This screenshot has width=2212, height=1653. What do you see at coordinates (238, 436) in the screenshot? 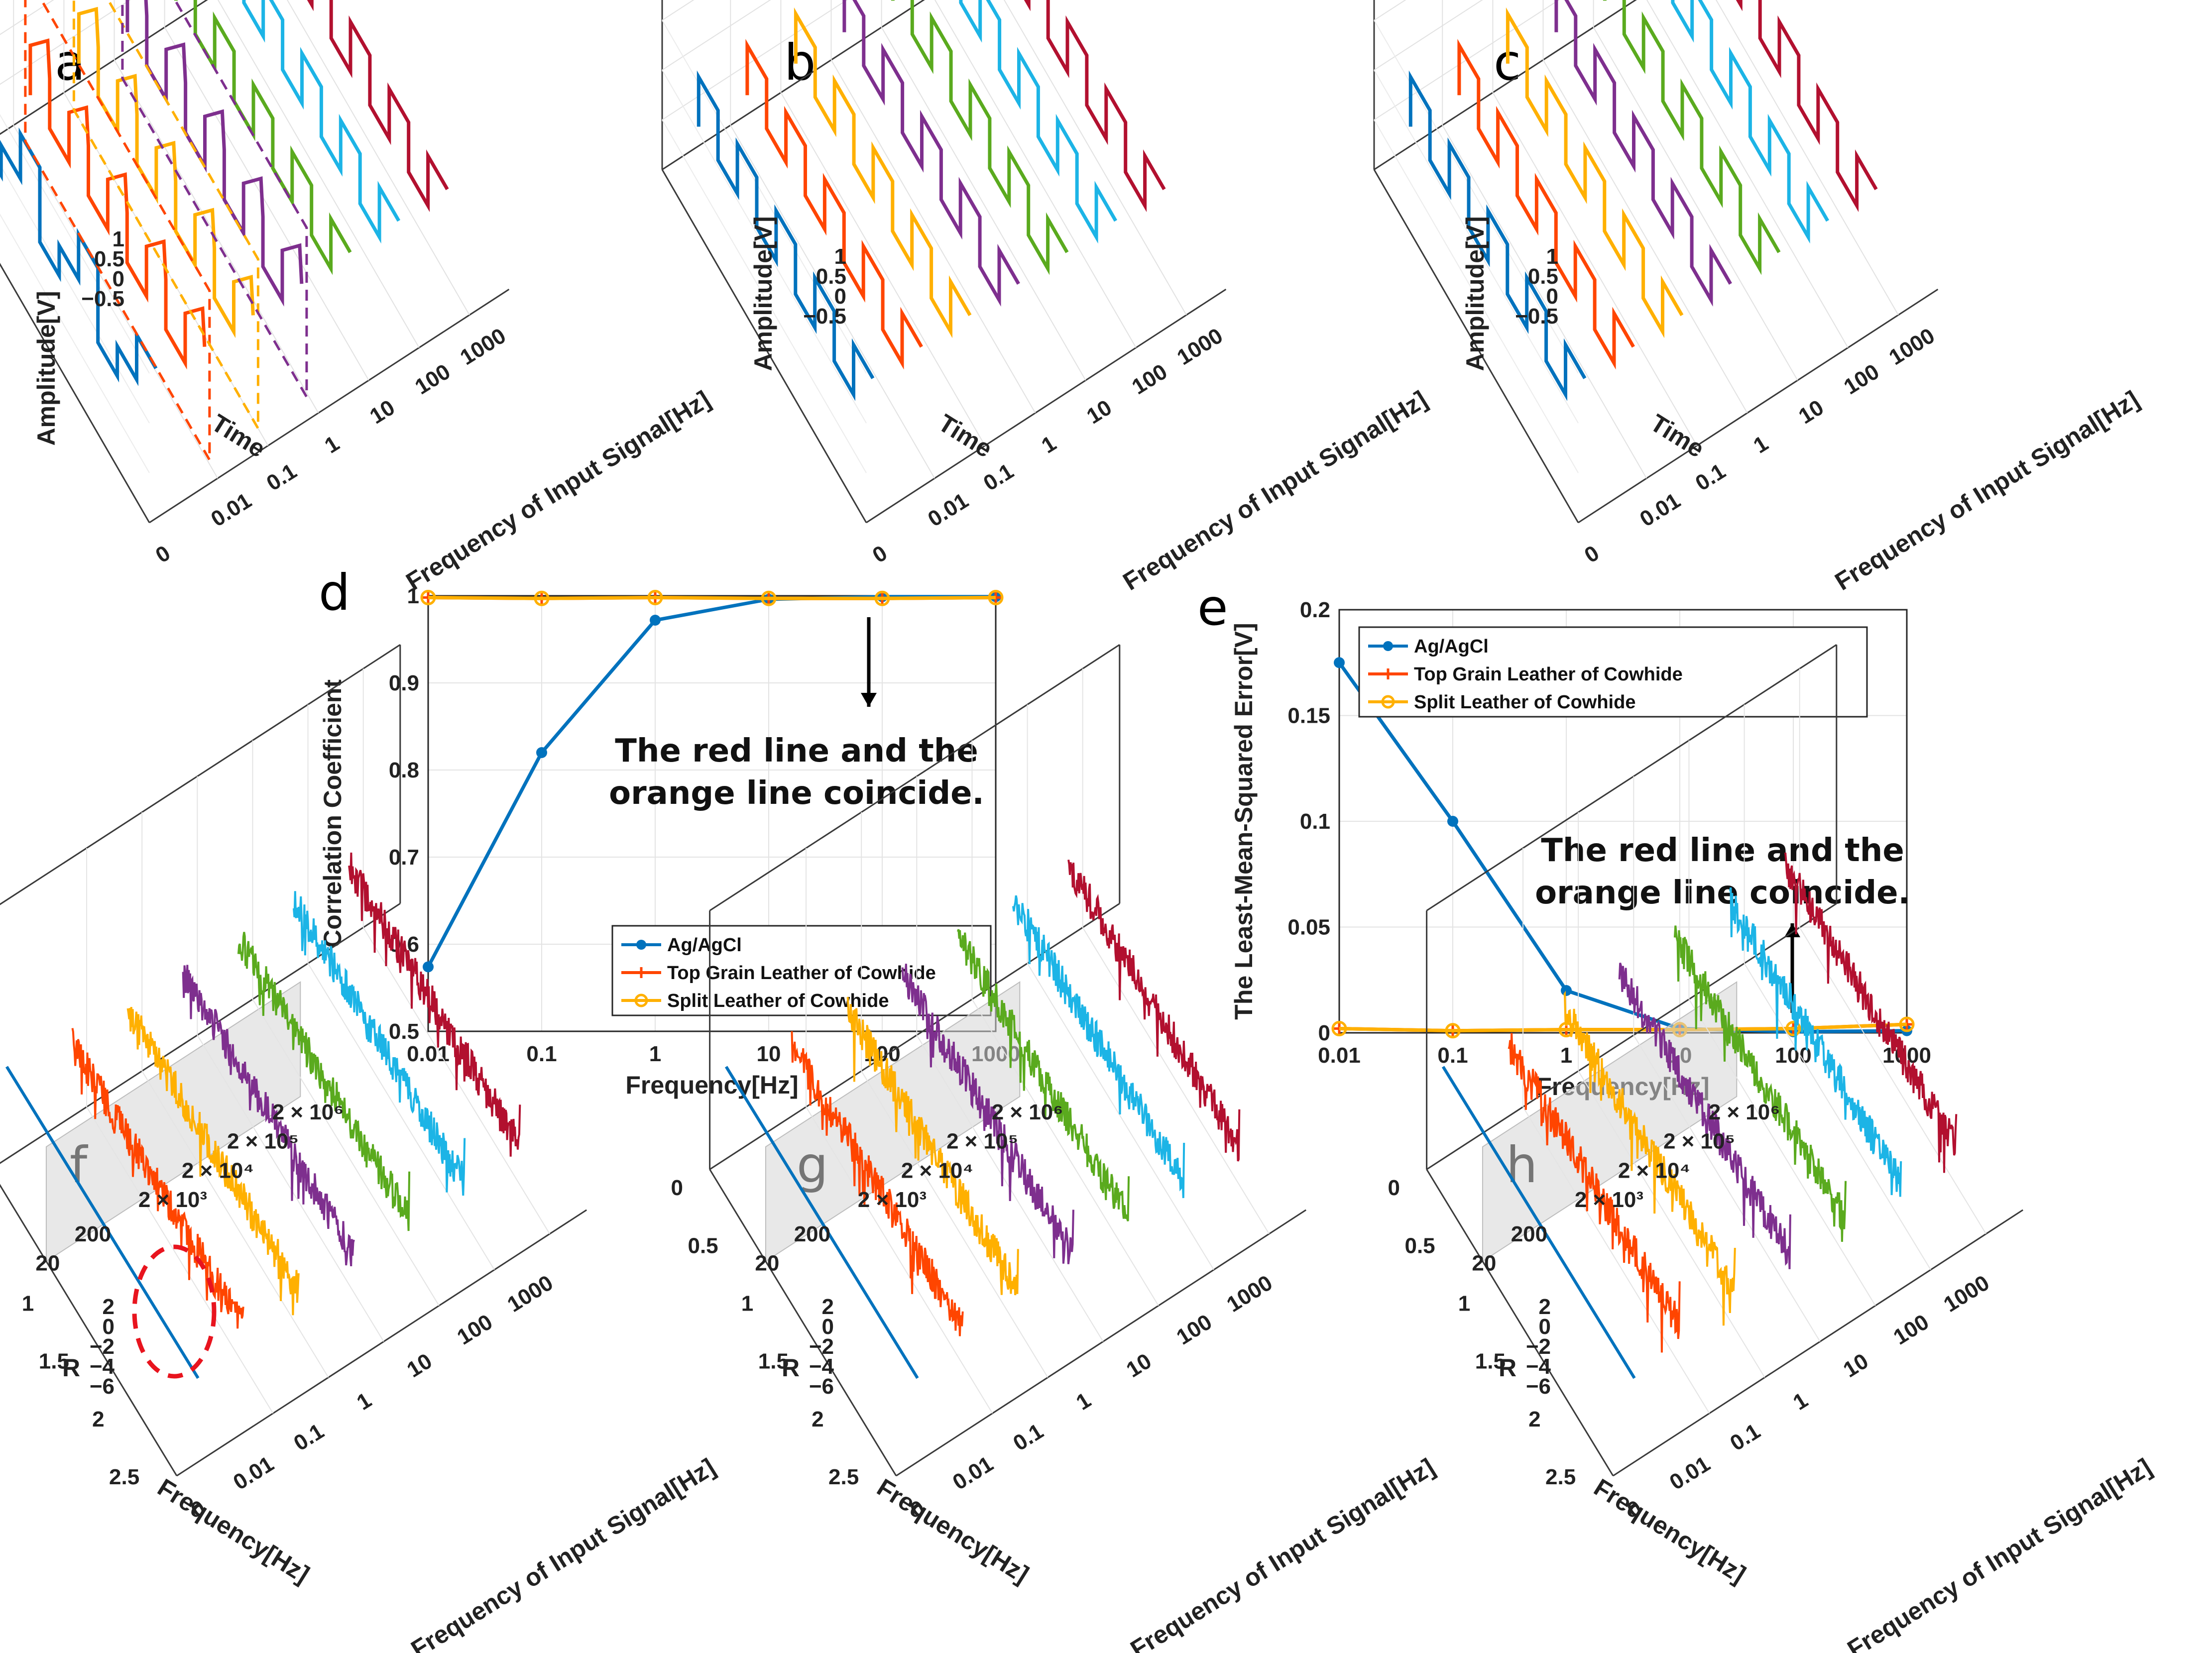
I see `panel-a-time-label: Time` at bounding box center [238, 436].